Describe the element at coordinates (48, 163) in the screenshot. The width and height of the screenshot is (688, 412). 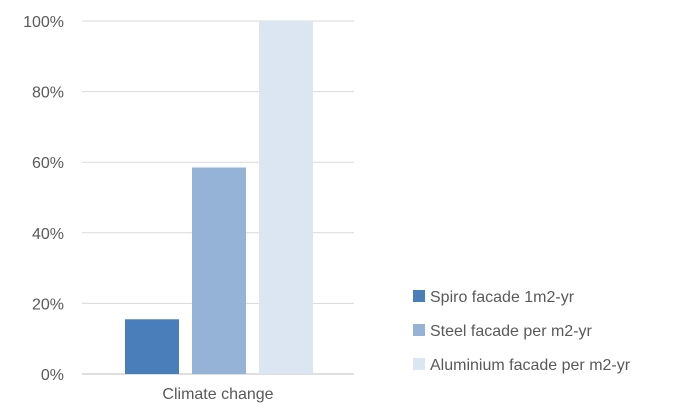
I see `y-tick-label: 60%` at that location.